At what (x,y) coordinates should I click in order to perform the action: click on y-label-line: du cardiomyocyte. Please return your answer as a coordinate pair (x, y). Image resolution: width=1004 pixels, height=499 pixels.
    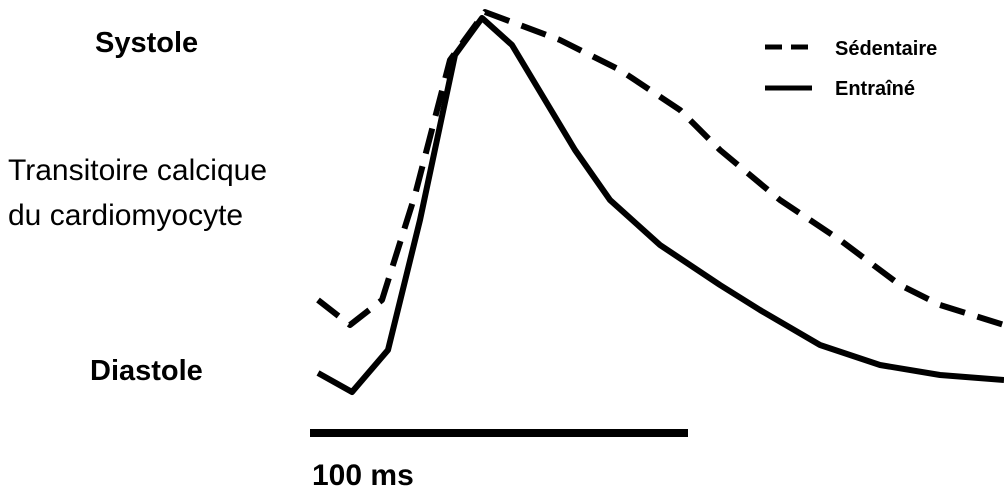
    Looking at the image, I should click on (125, 215).